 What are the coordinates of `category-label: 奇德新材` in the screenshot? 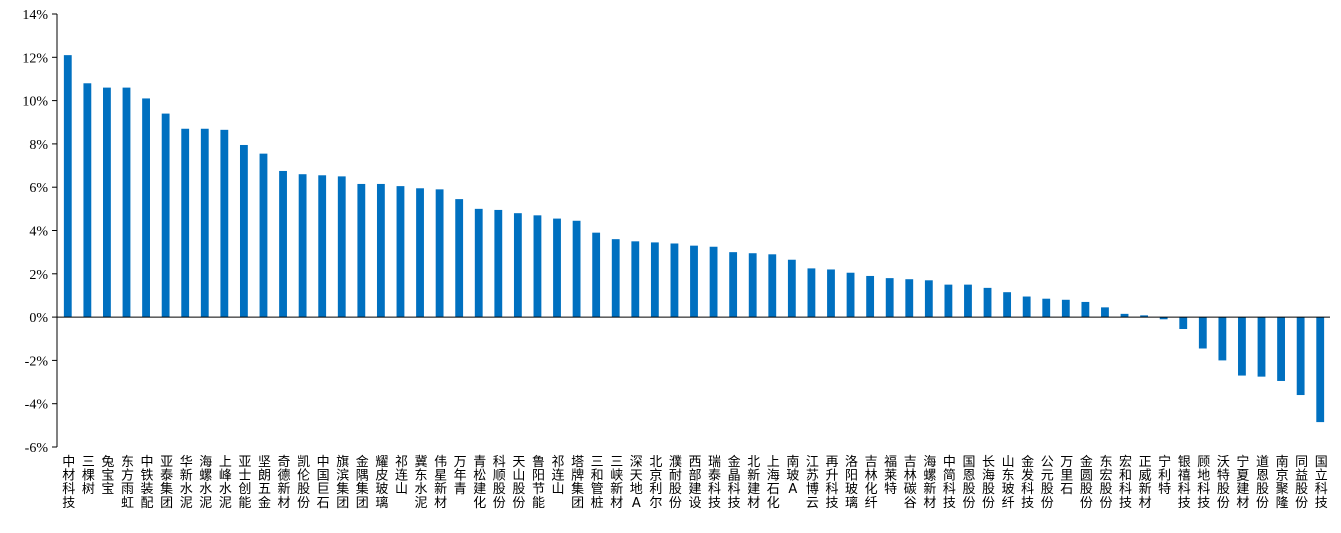 It's located at (284, 482).